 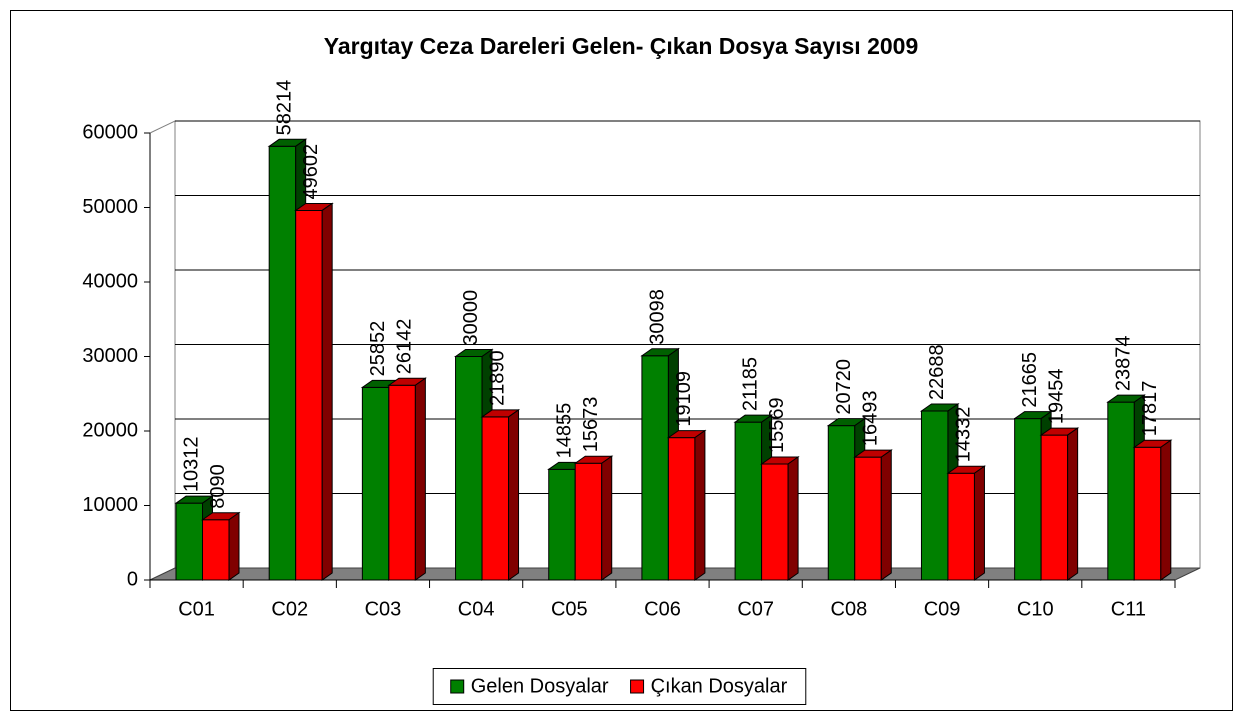 What do you see at coordinates (849, 609) in the screenshot?
I see `x-tick-label: C08` at bounding box center [849, 609].